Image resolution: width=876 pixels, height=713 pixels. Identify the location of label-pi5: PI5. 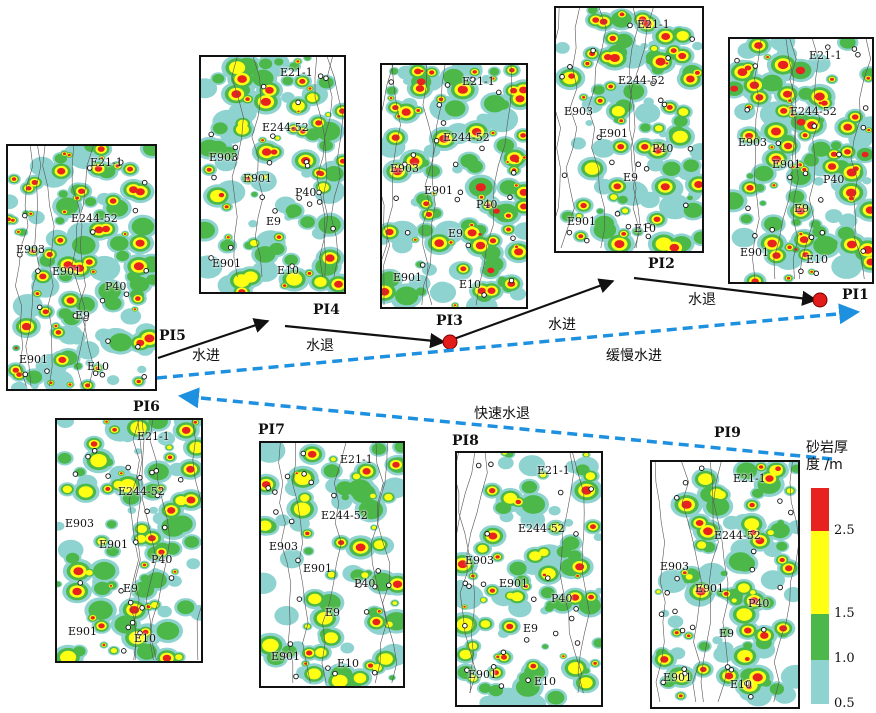
(172, 336).